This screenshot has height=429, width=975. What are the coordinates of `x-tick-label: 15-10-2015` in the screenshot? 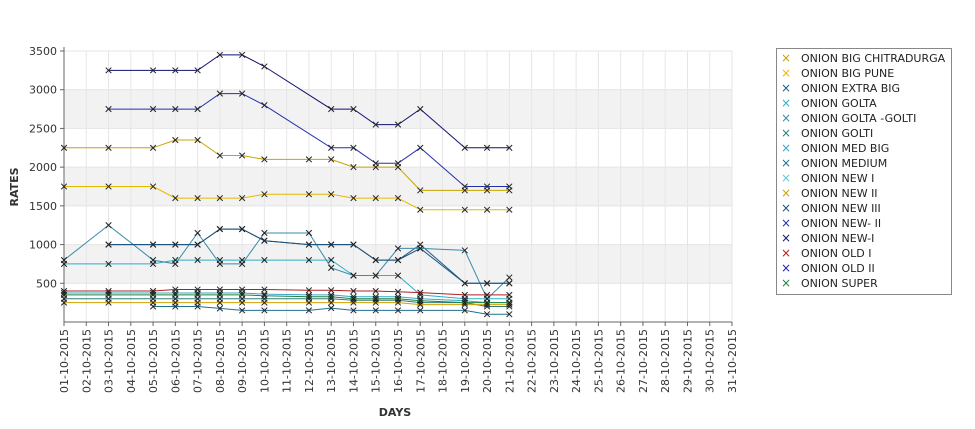 It's located at (376, 361).